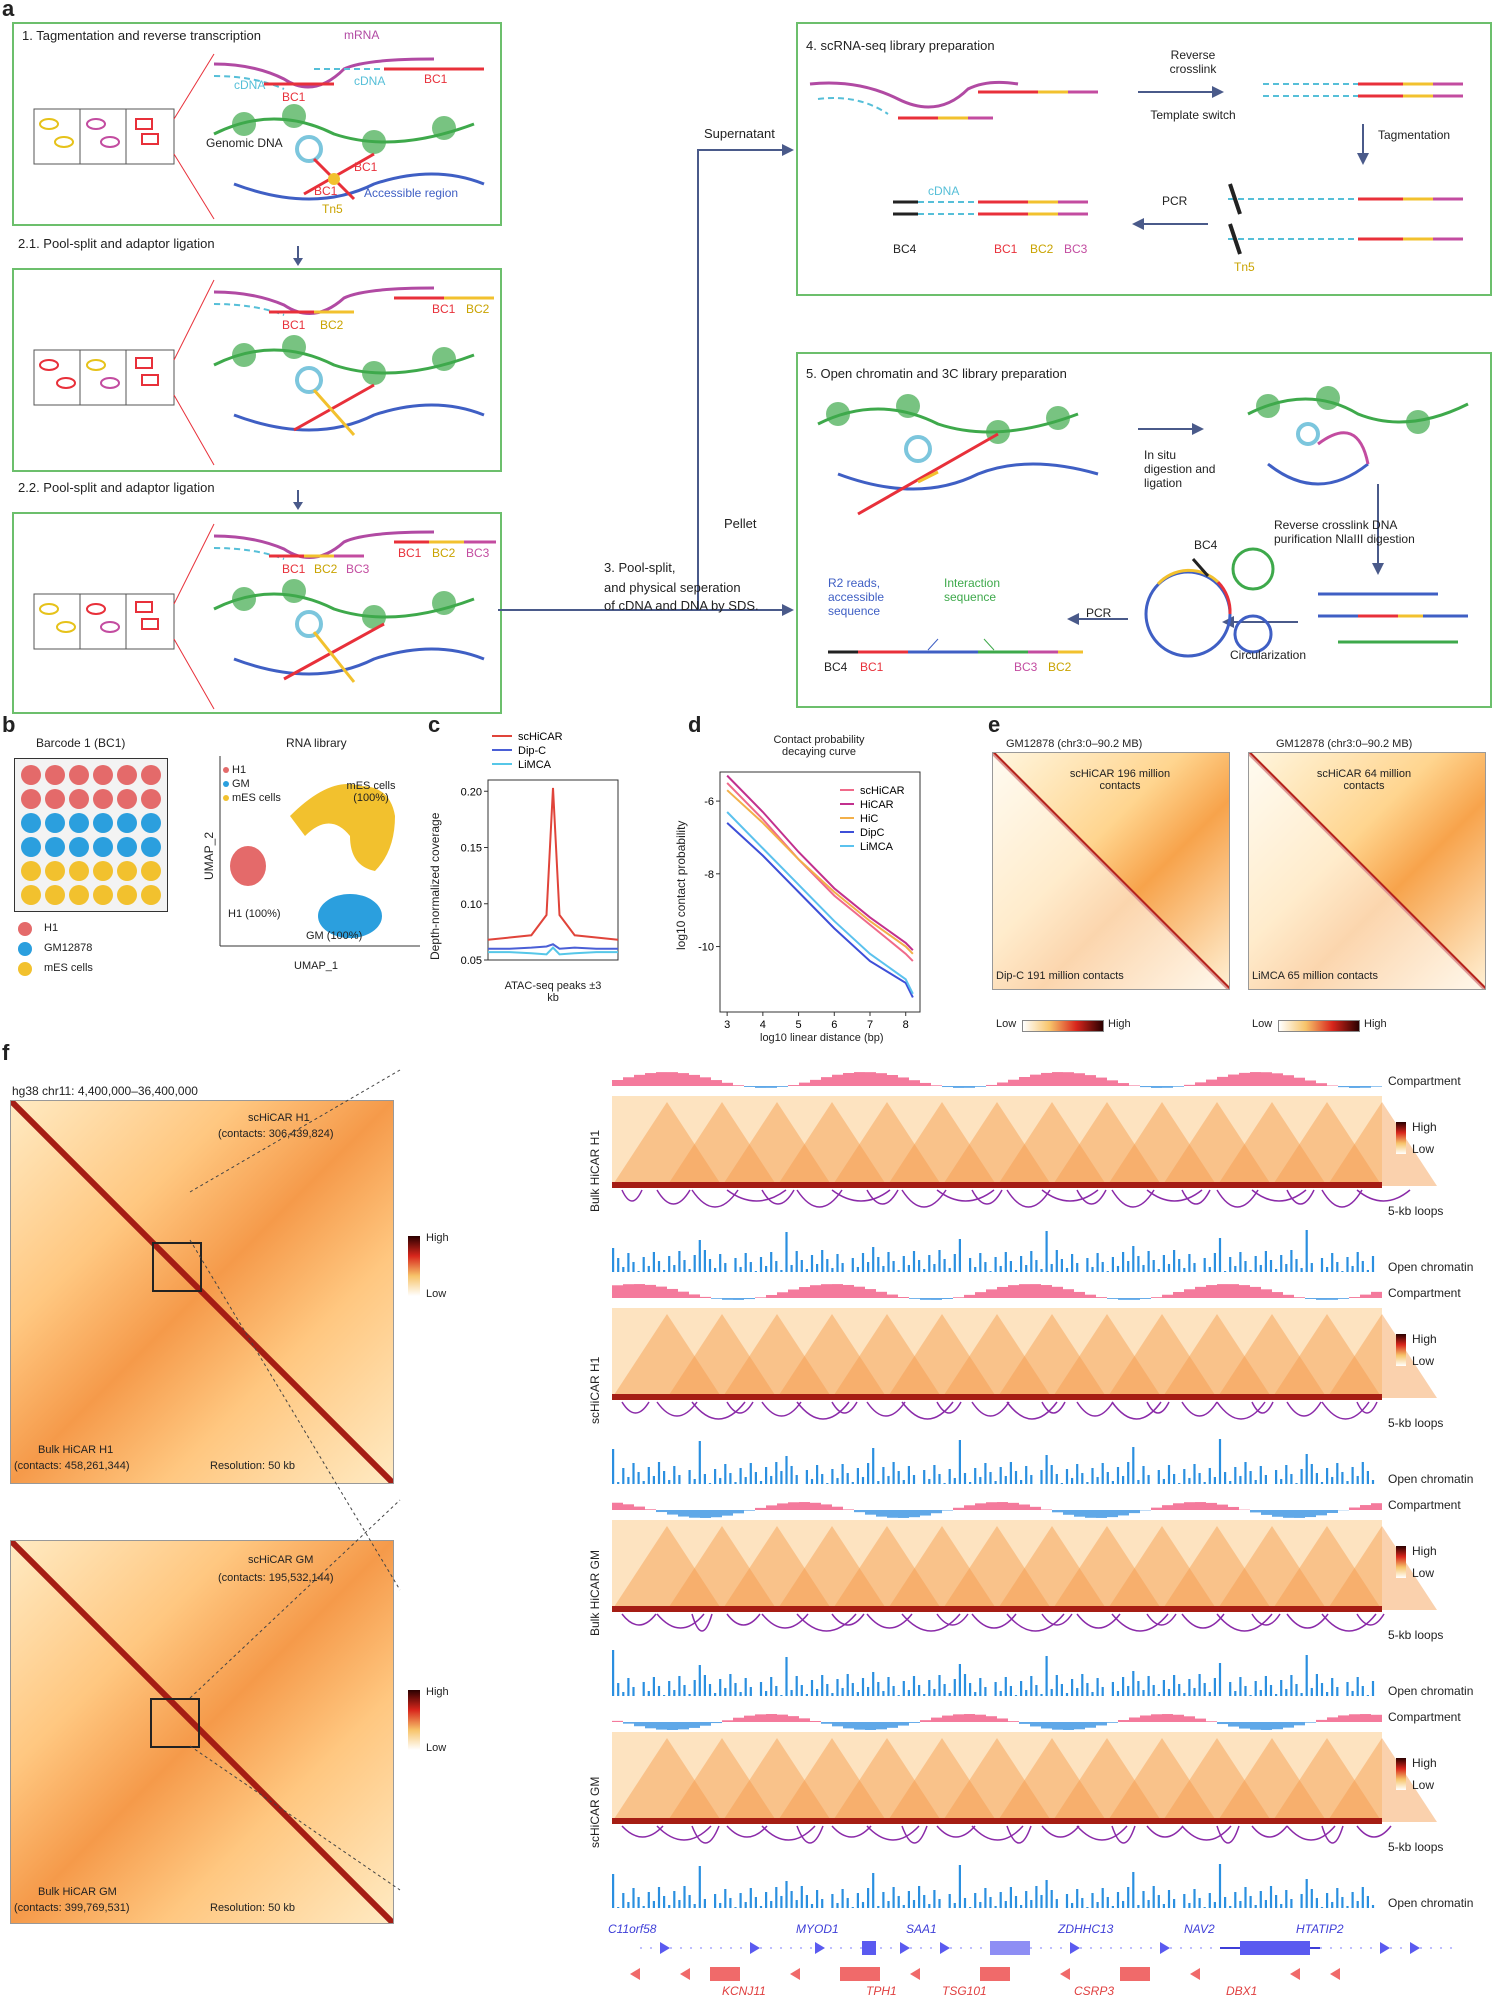  I want to click on s5-bc3: BC3, so click(1026, 667).